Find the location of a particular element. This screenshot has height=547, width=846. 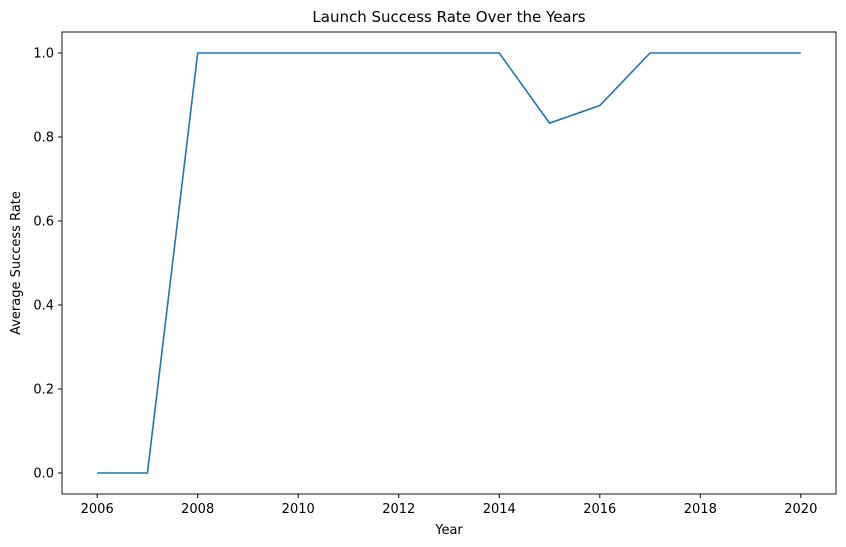

x-tick-label: 2016 is located at coordinates (599, 509).